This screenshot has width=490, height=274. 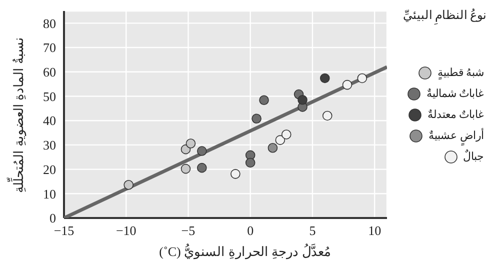 I want to click on legend-label: جبالٌ, so click(x=473, y=156).